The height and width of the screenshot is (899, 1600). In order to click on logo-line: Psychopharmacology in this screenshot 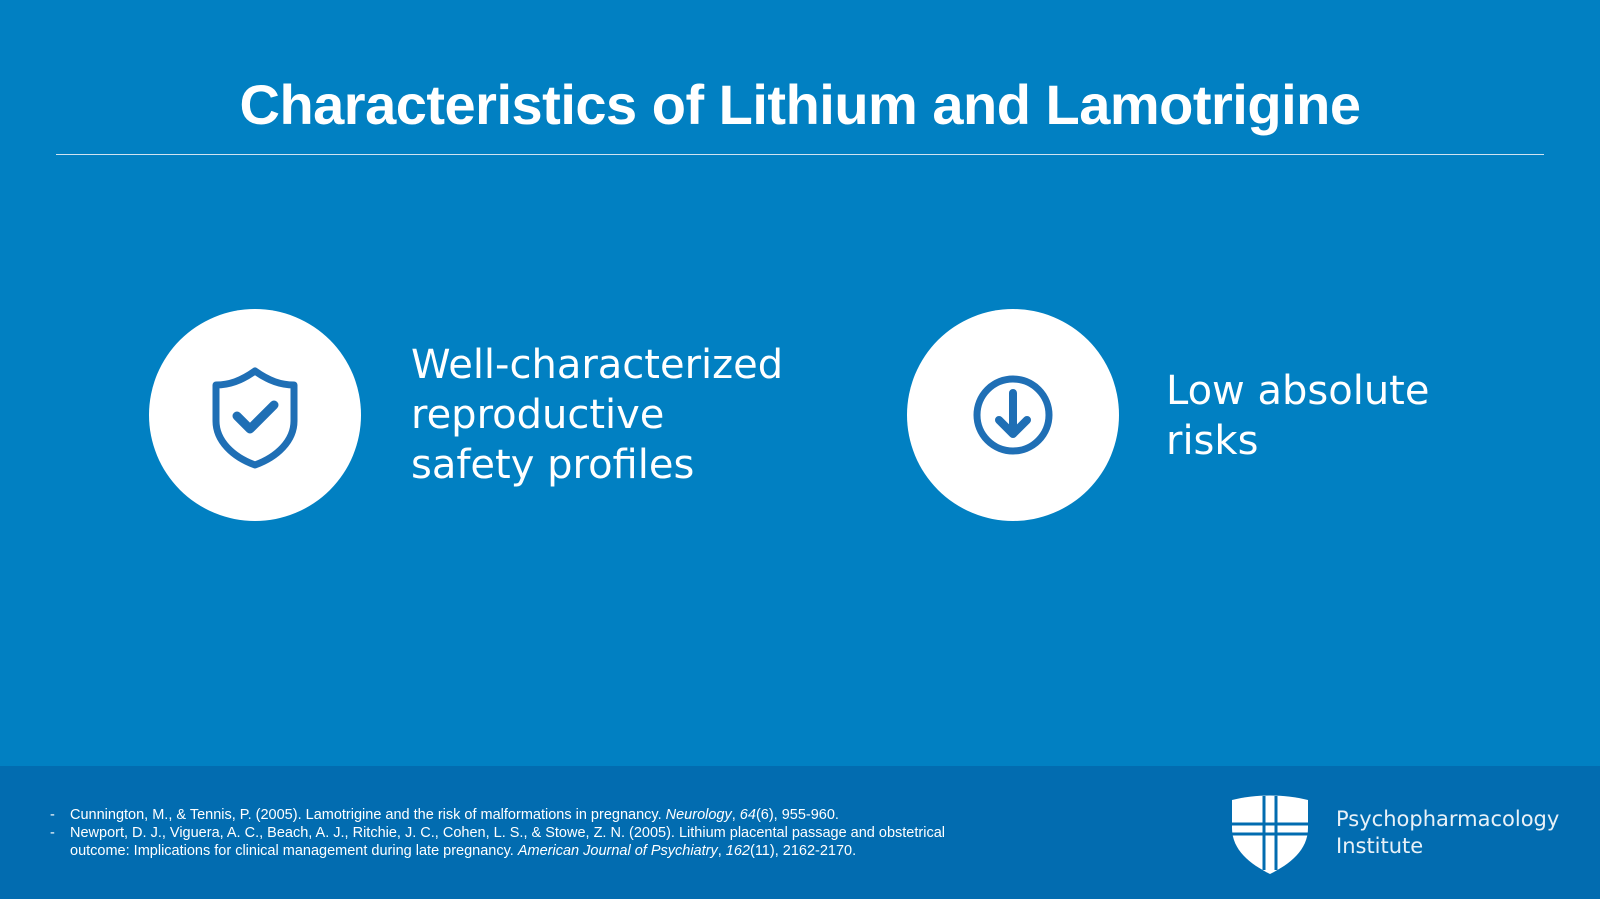, I will do `click(1448, 819)`.